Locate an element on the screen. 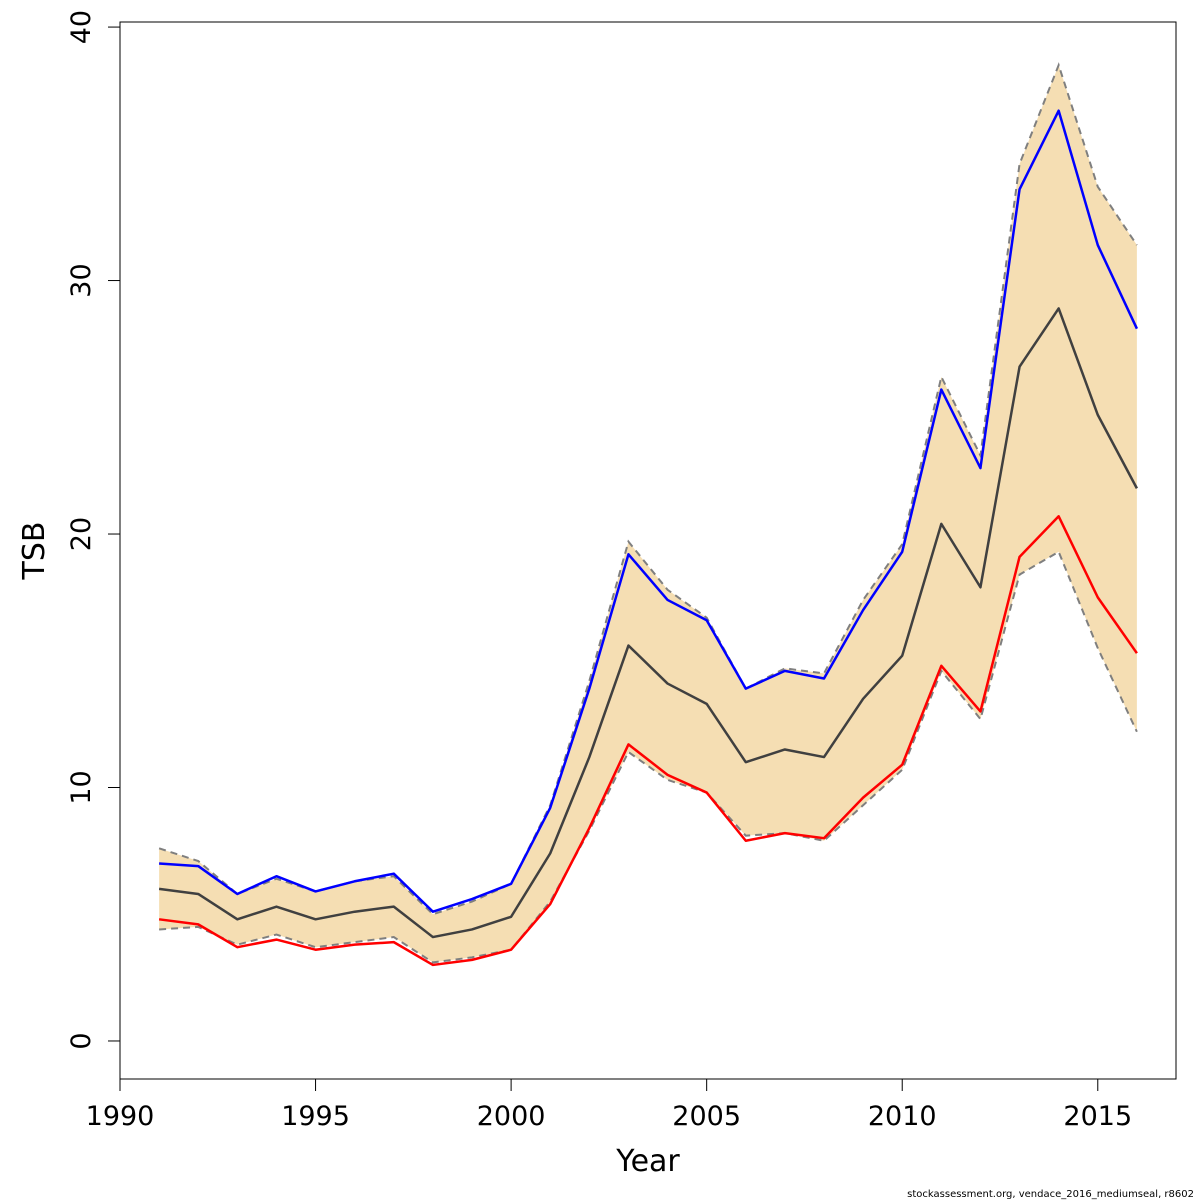 The height and width of the screenshot is (1200, 1200). y-tick-label: 40 is located at coordinates (81, 27).